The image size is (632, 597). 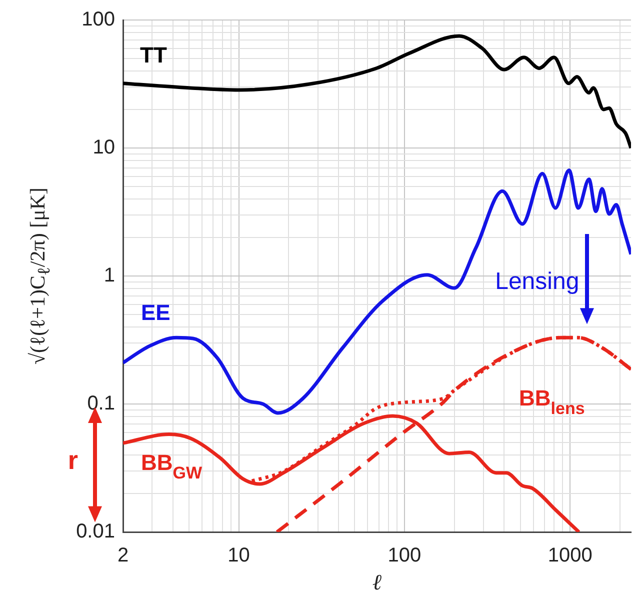 I want to click on y-tick-label: 100, so click(x=98, y=19).